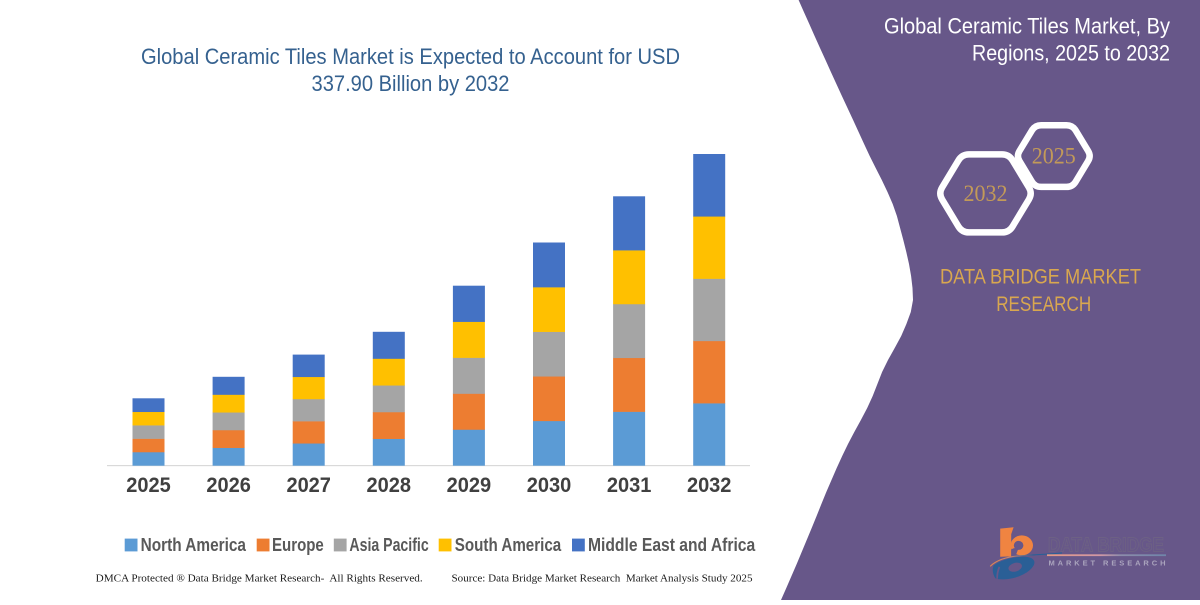 The height and width of the screenshot is (605, 1200). What do you see at coordinates (1107, 563) in the screenshot?
I see `svg-text: MARKET RESEARCH` at bounding box center [1107, 563].